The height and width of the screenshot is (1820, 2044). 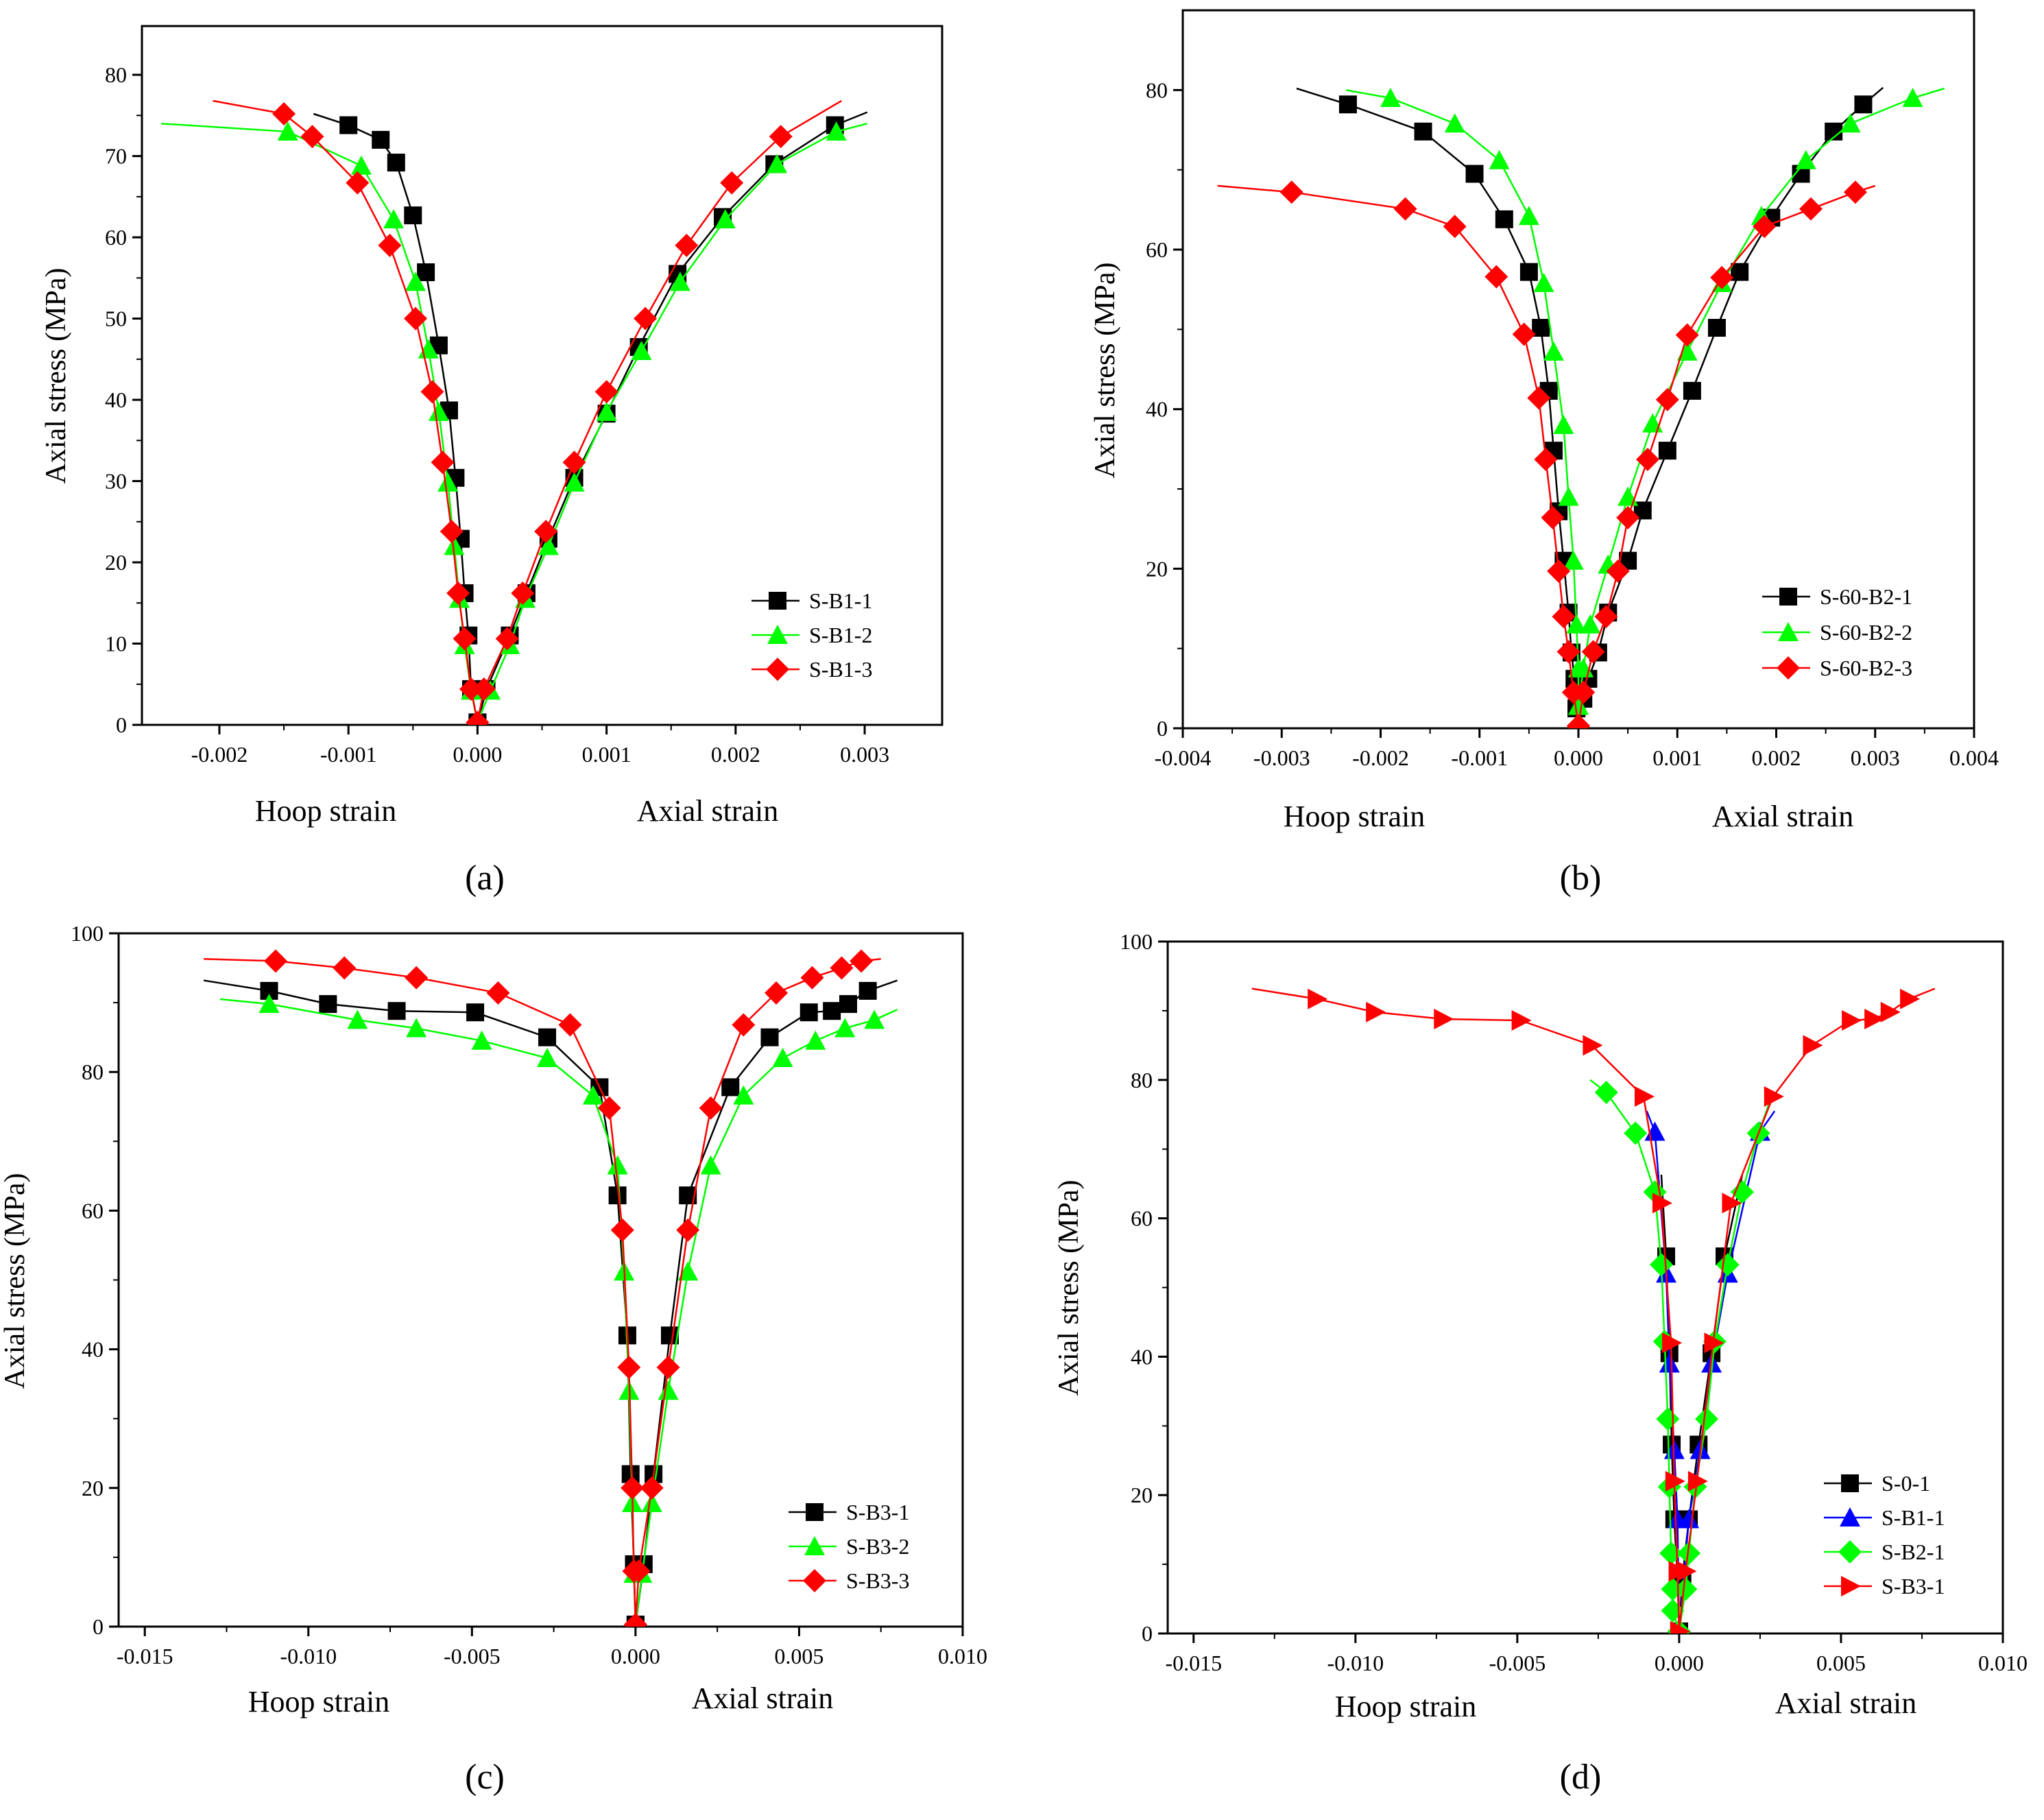 I want to click on x-tick-label: 0.003, so click(x=1875, y=757).